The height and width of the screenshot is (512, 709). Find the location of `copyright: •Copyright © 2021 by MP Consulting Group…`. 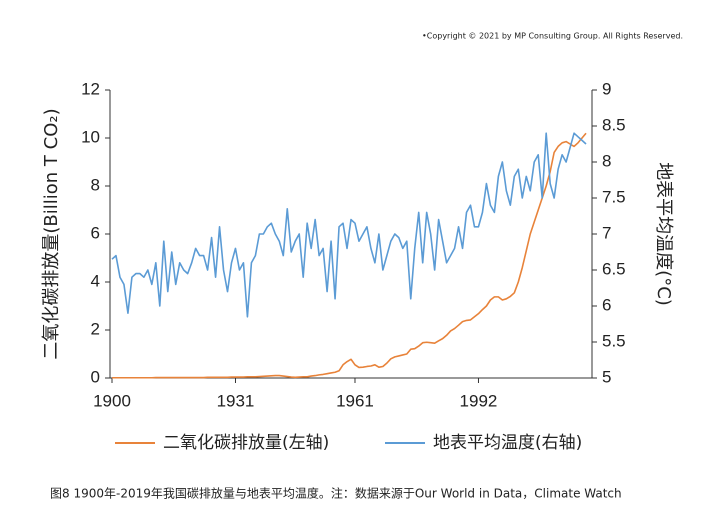

copyright: •Copyright © 2021 by MP Consulting Group… is located at coordinates (552, 36).